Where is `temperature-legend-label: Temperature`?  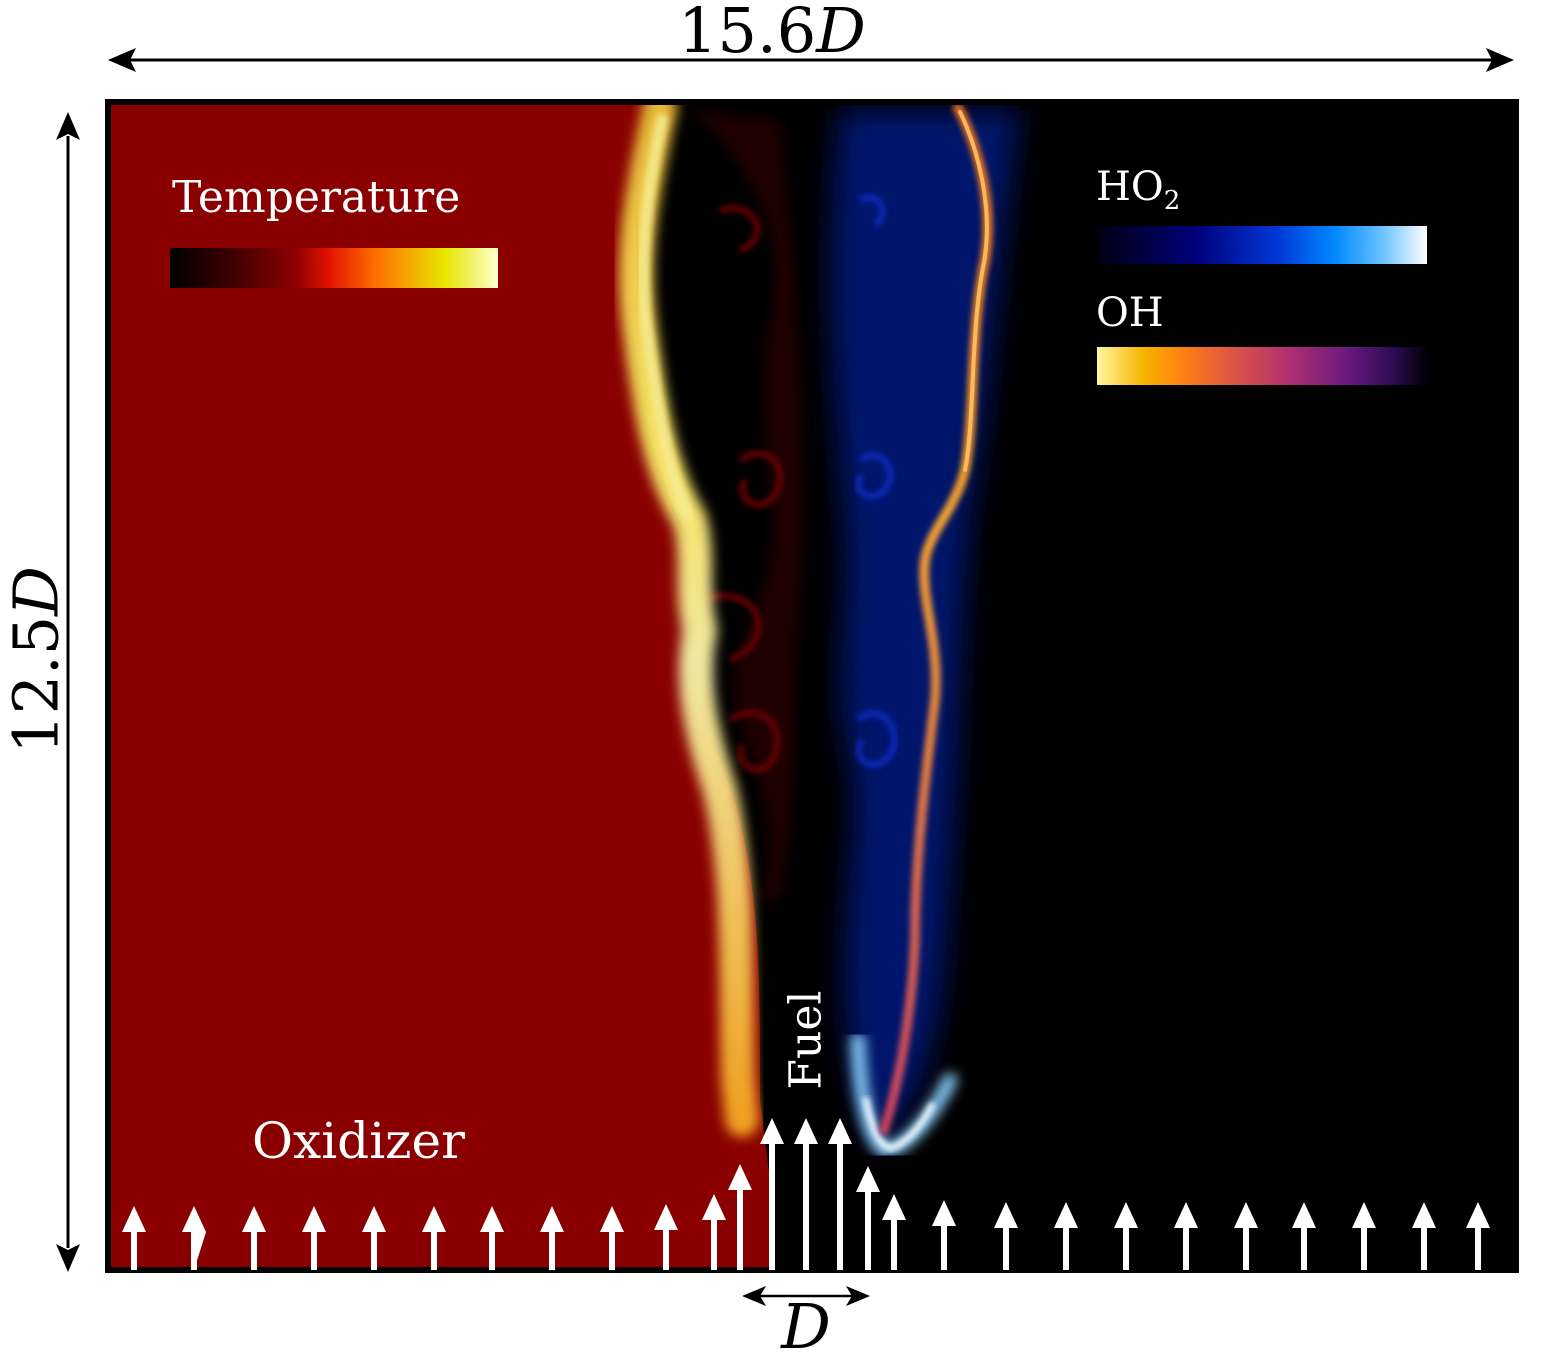
temperature-legend-label: Temperature is located at coordinates (316, 197).